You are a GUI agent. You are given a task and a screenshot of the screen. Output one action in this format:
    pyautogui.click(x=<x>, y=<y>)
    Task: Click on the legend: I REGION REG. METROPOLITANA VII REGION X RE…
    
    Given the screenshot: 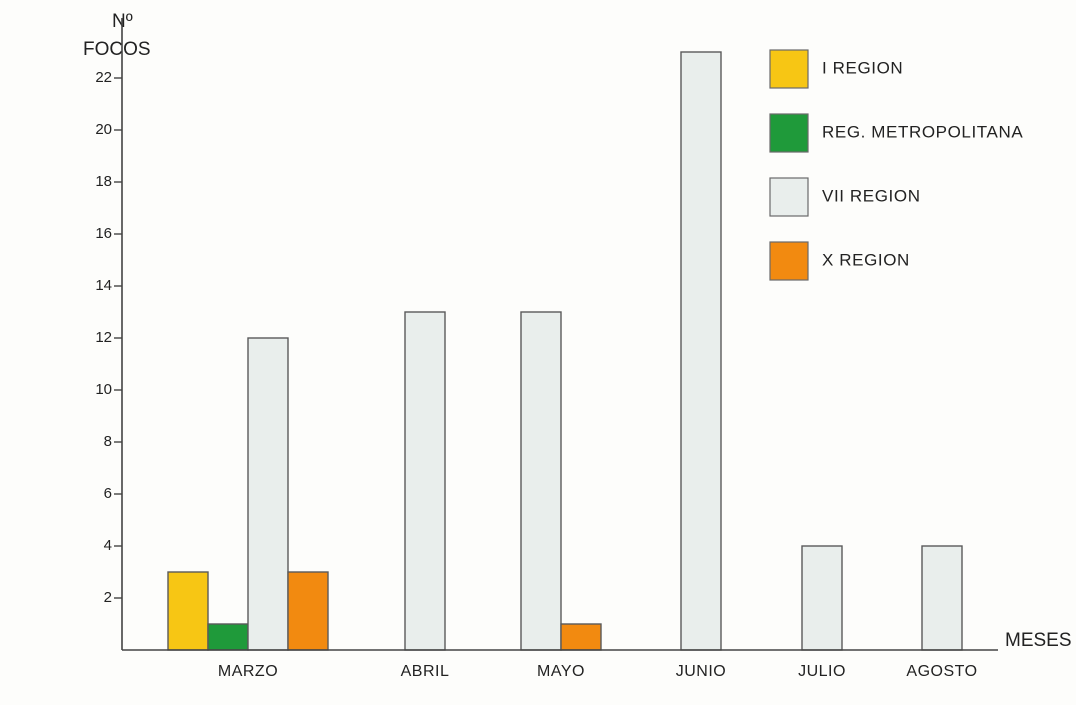 What is the action you would take?
    pyautogui.click(x=896, y=165)
    